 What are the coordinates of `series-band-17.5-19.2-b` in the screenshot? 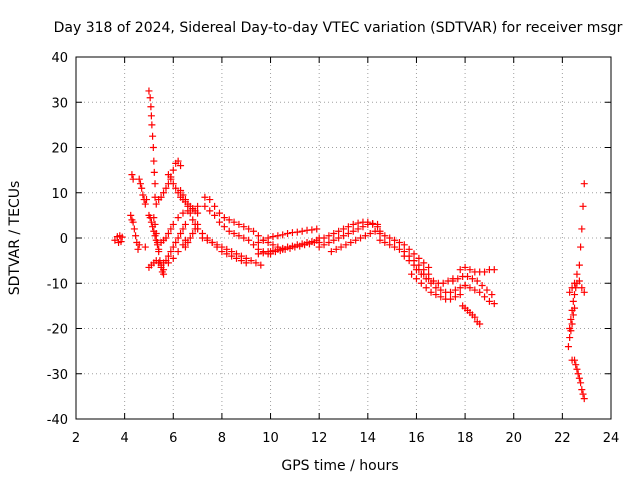 It's located at (472, 285).